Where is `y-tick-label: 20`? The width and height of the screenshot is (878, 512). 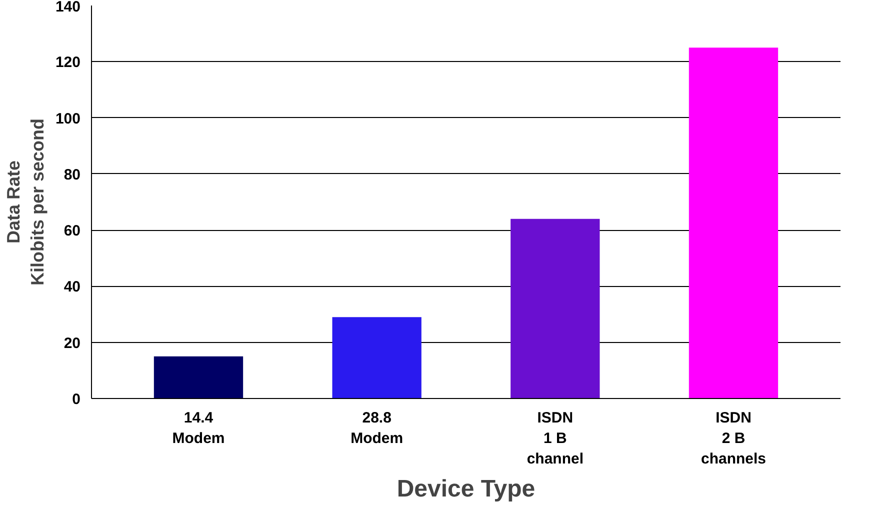
y-tick-label: 20 is located at coordinates (72, 343).